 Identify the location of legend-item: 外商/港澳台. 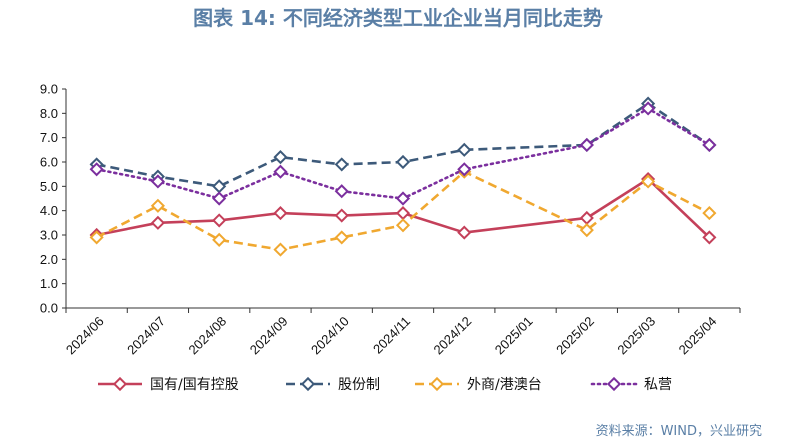
(478, 384).